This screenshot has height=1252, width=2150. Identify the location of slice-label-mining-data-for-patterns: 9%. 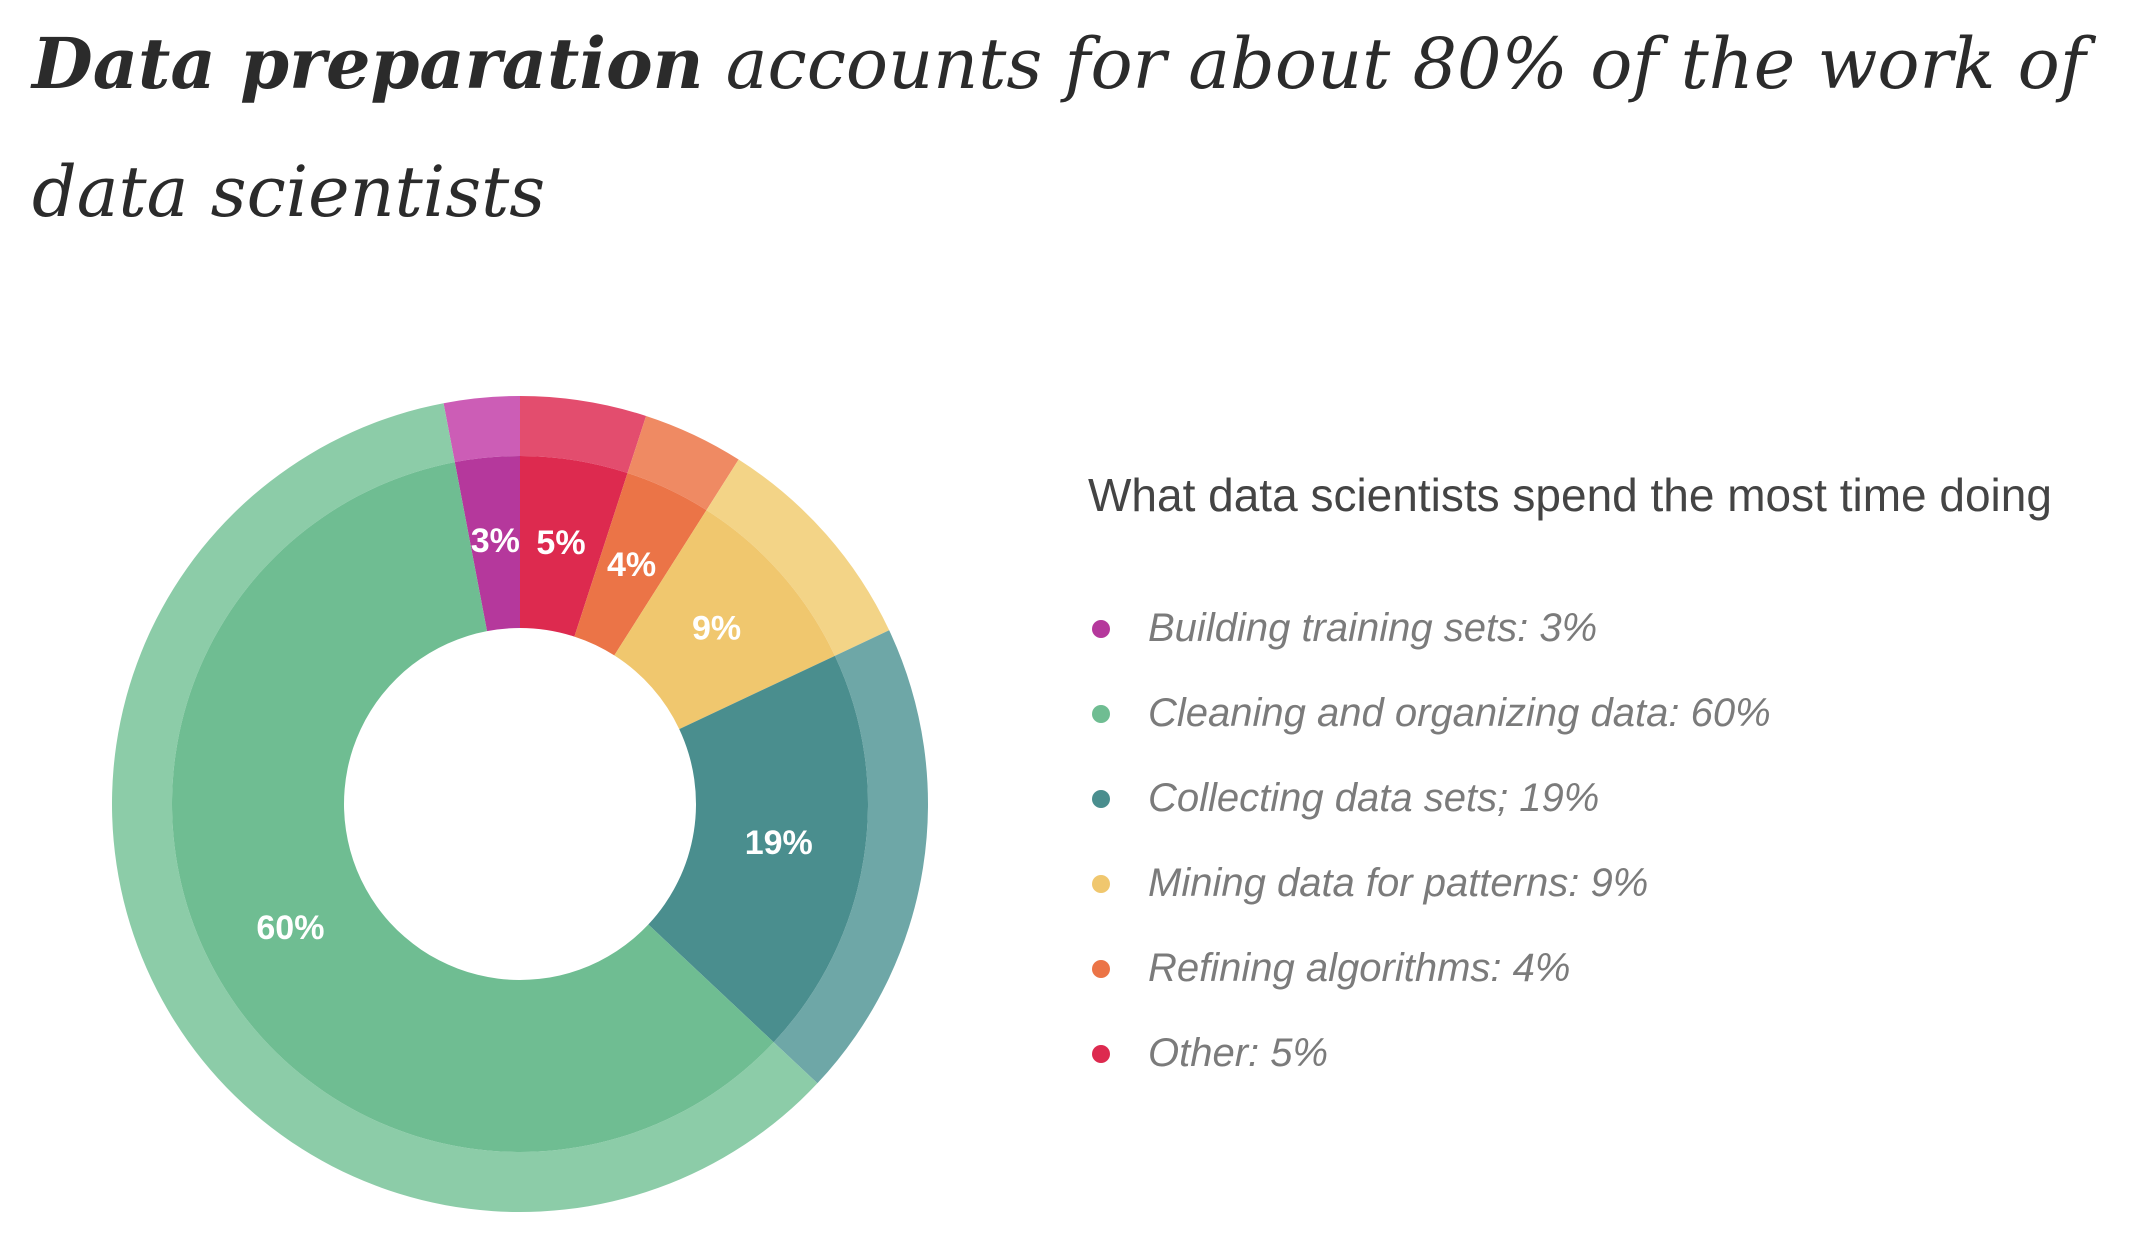
(716, 629).